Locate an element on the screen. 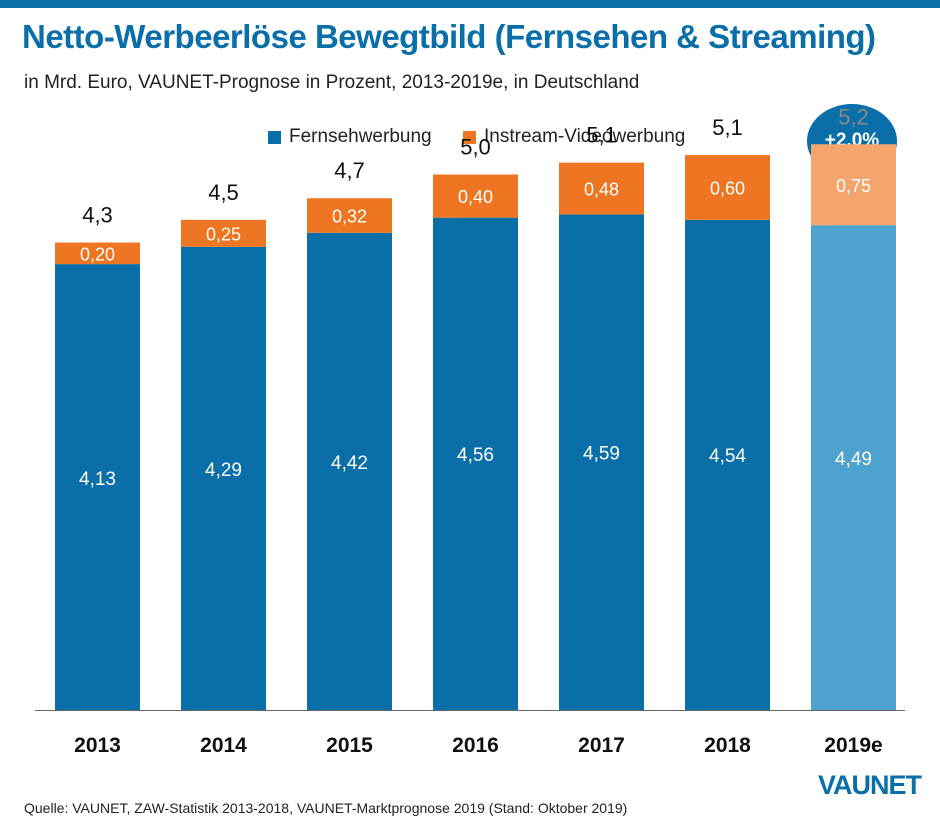  data-label-instream-2016: 0,40 is located at coordinates (475, 197).